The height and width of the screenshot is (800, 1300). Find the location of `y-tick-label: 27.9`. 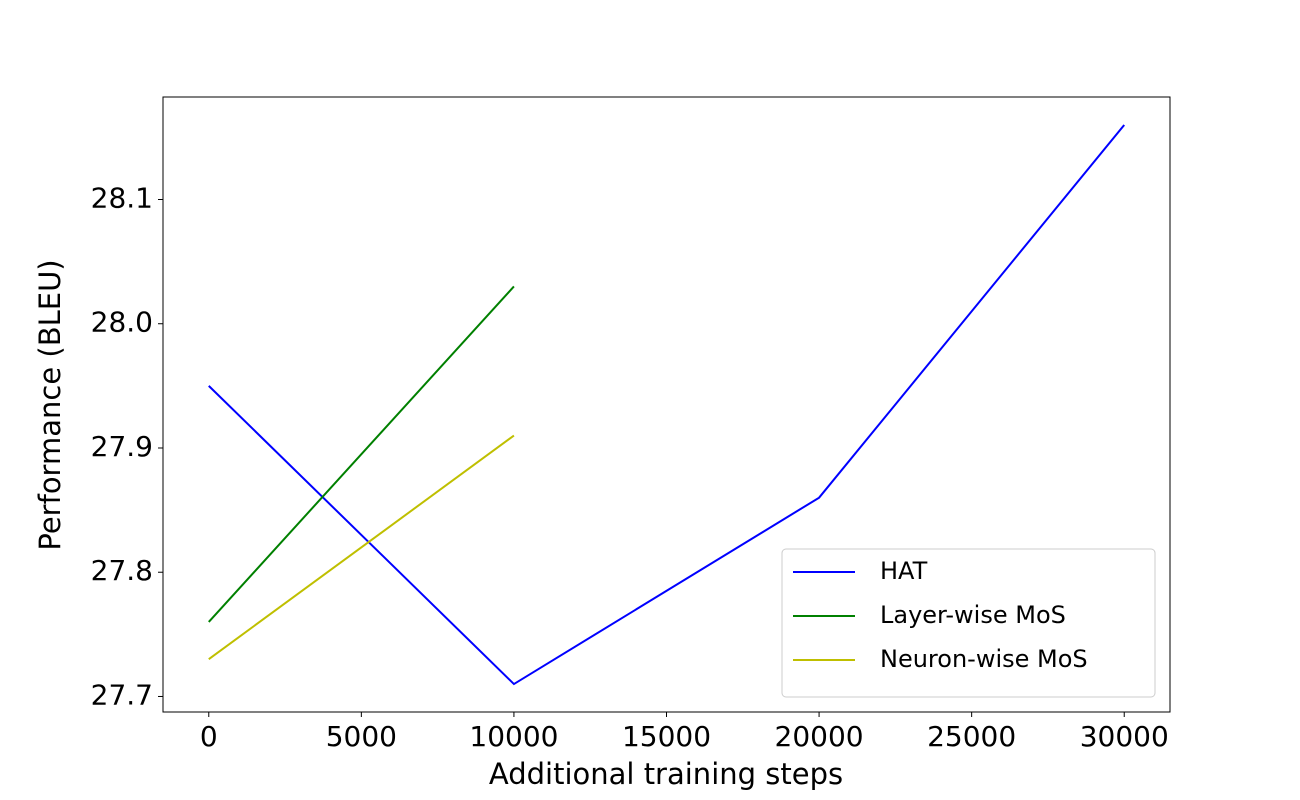

y-tick-label: 27.9 is located at coordinates (122, 446).